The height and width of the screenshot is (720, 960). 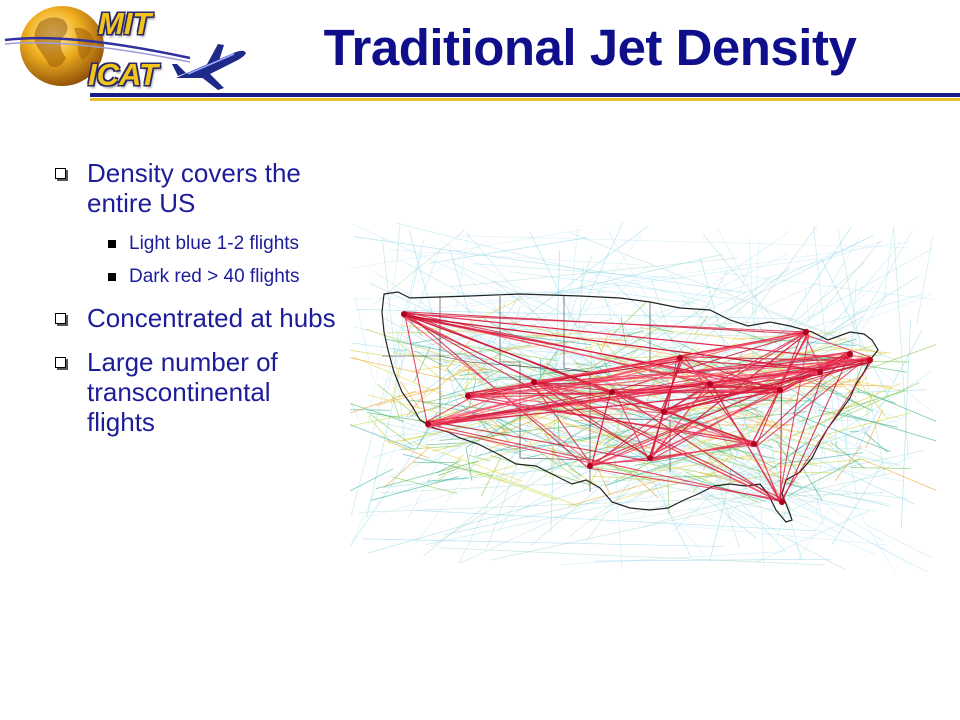 What do you see at coordinates (123, 74) in the screenshot?
I see `logo-icat-text: ICAT` at bounding box center [123, 74].